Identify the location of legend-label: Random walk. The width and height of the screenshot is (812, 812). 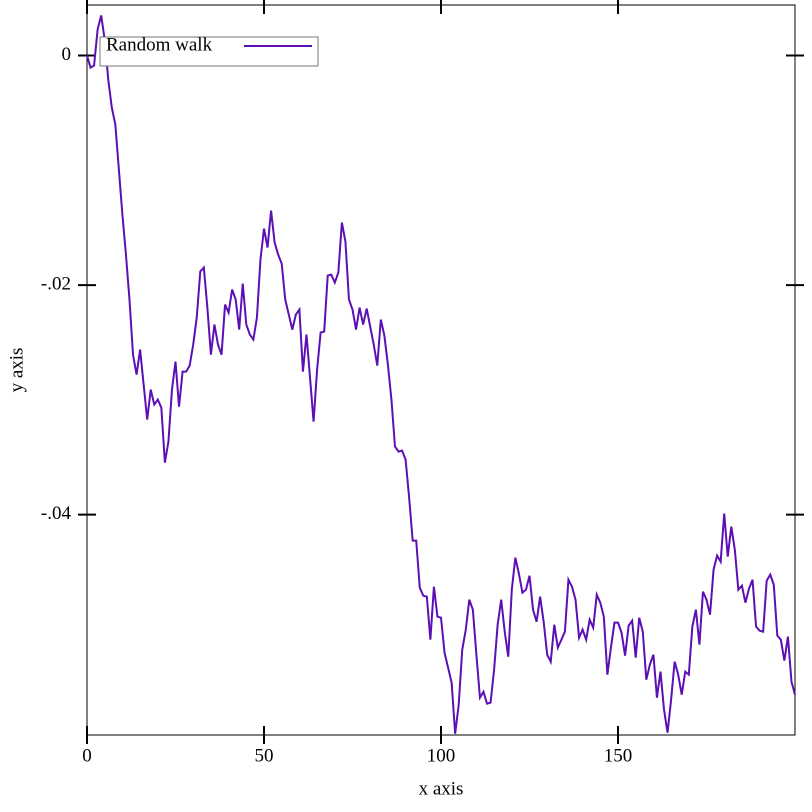
(159, 44).